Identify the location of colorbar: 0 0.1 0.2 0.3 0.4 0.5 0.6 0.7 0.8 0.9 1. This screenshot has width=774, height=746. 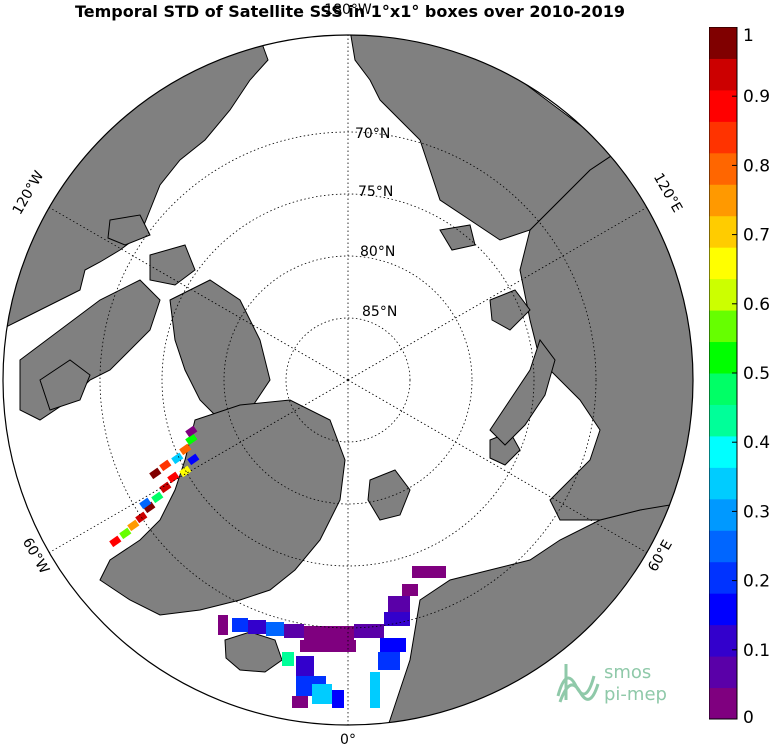
(739, 377).